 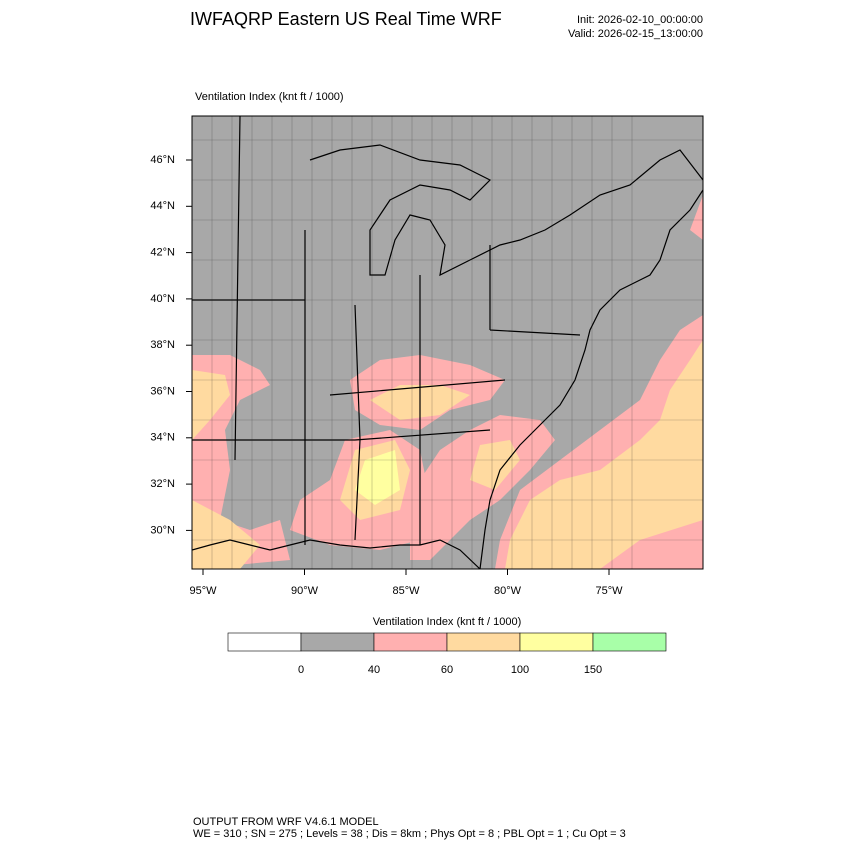 What do you see at coordinates (447, 670) in the screenshot?
I see `colorbar-tick-label: 60` at bounding box center [447, 670].